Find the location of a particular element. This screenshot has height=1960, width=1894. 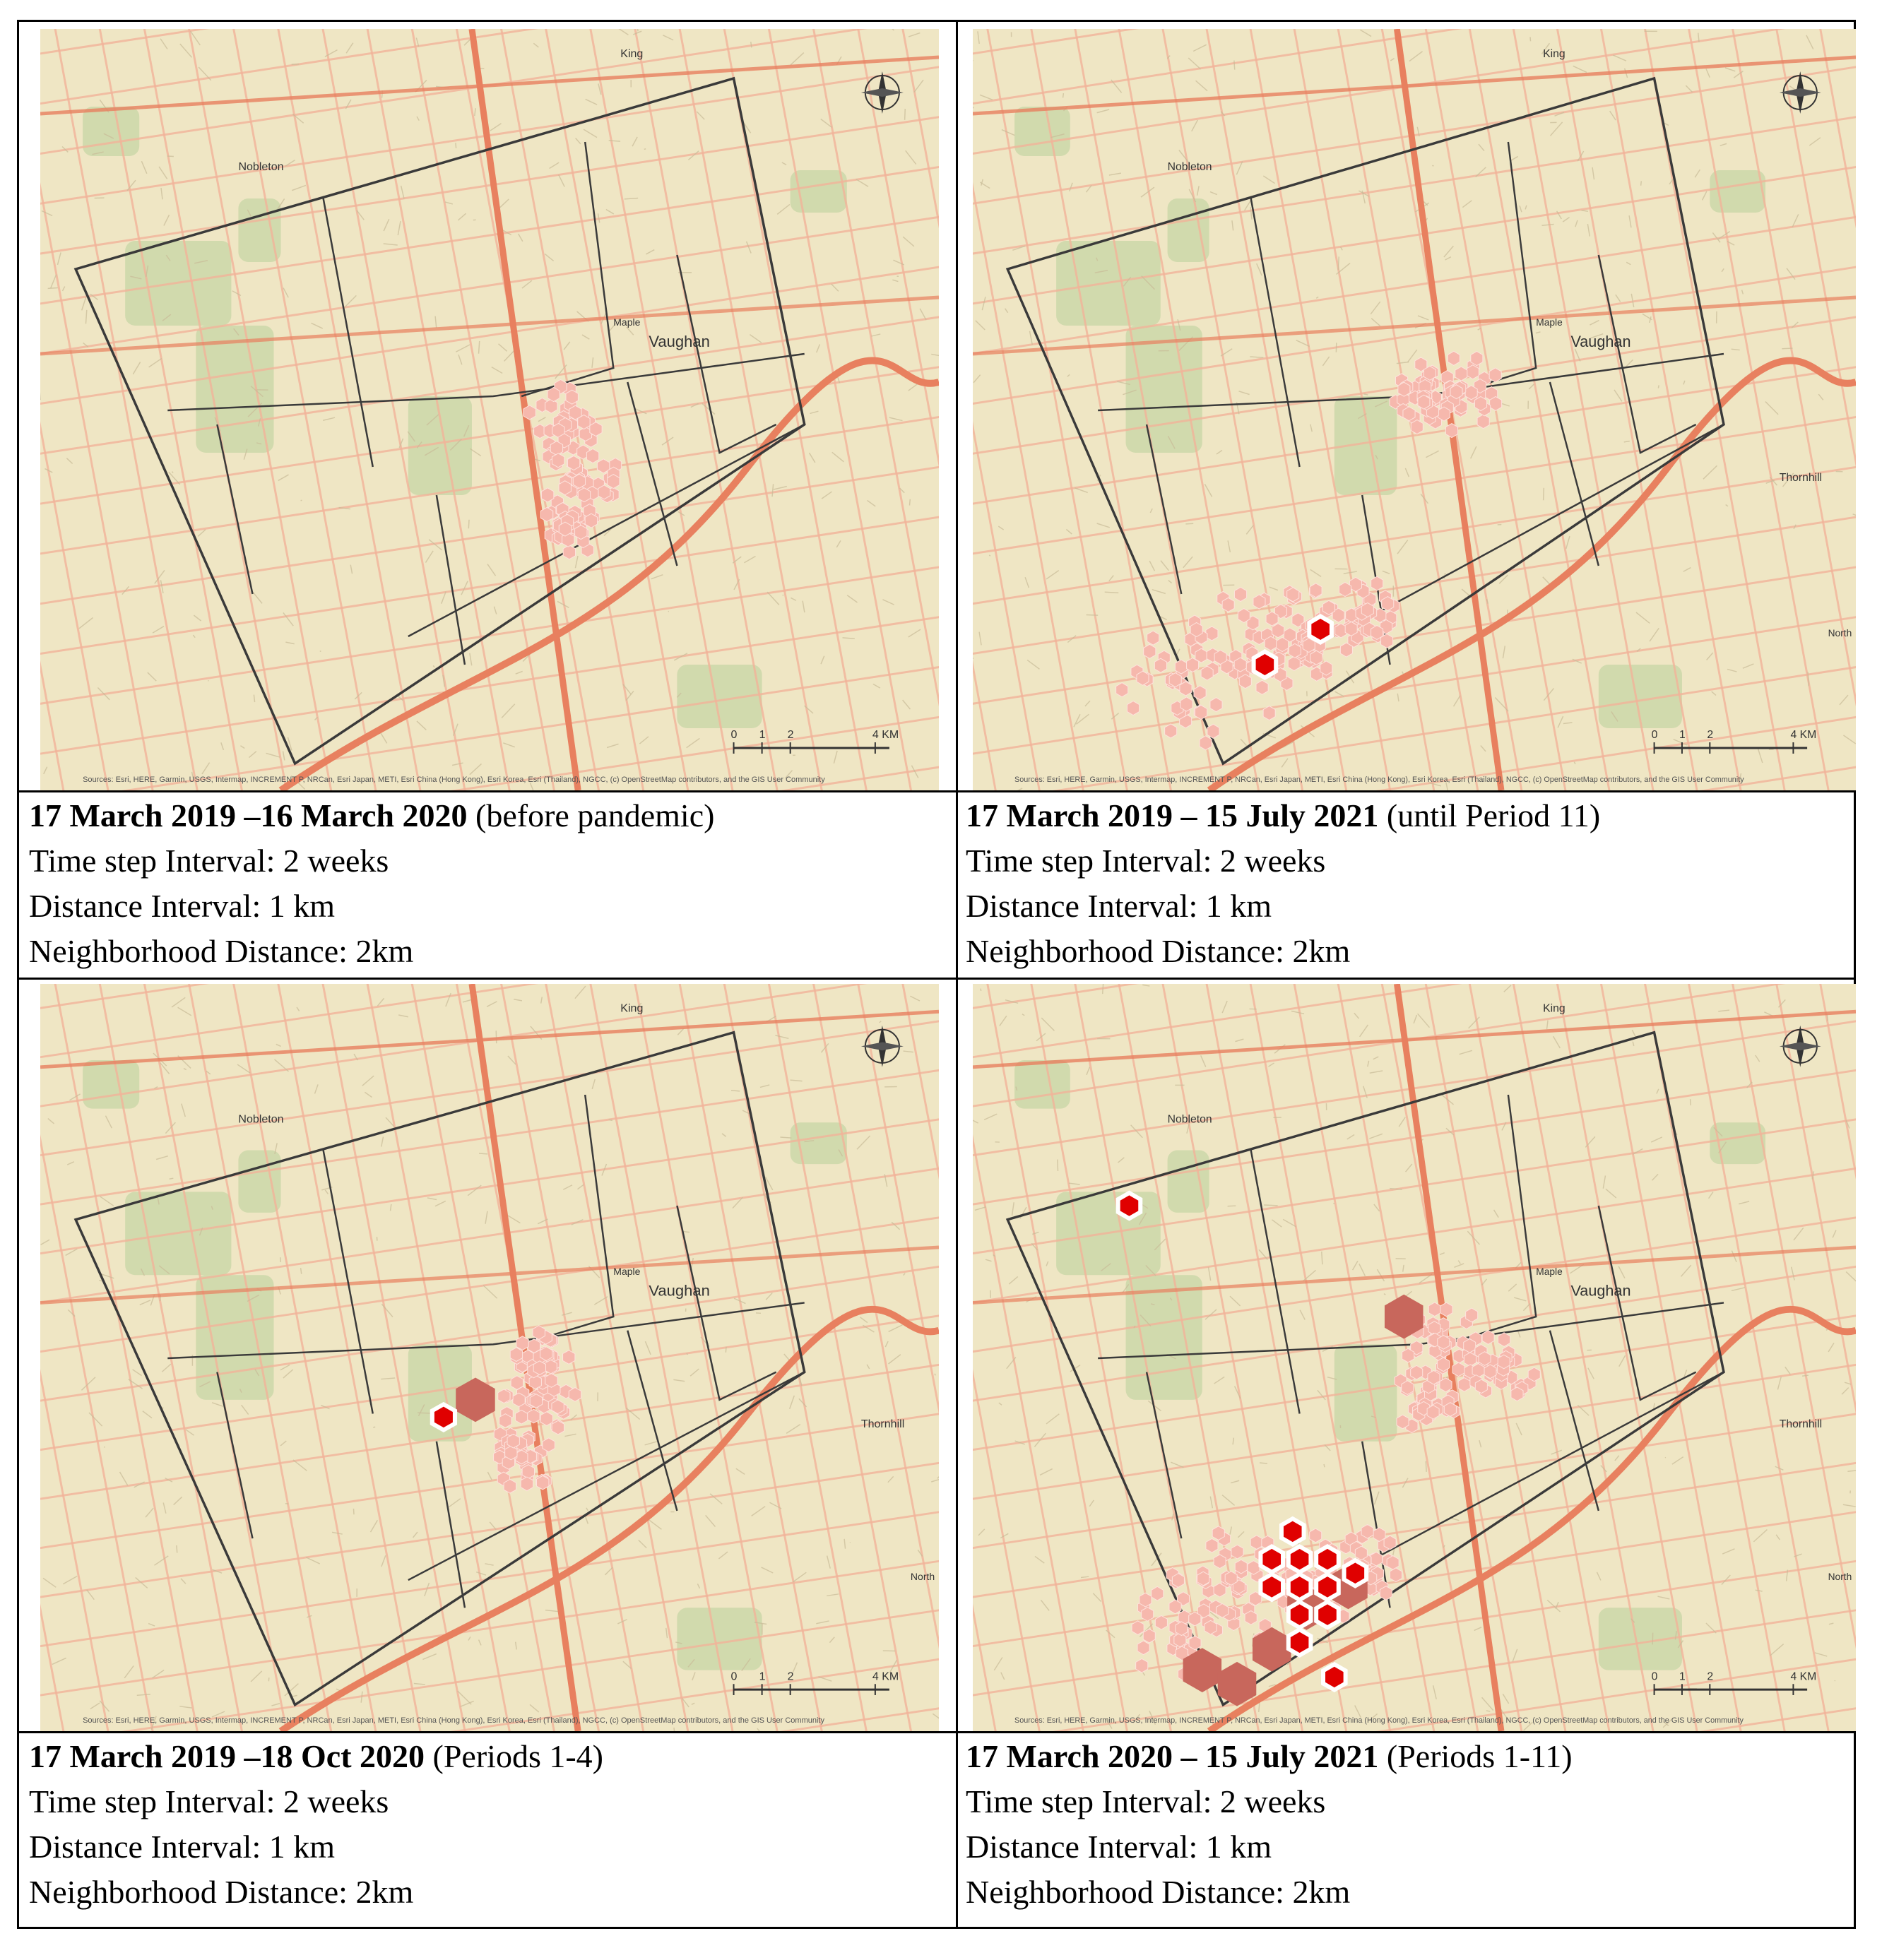

caption-title: 17 March 2020 – 15 July 2021 is located at coordinates (1172, 1756).